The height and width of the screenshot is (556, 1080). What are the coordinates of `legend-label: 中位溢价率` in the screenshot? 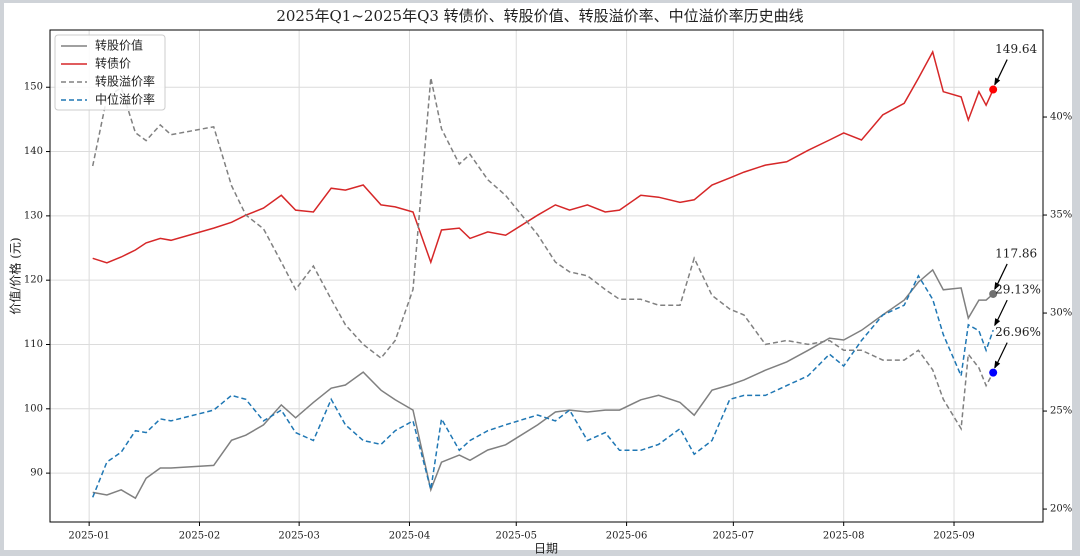 It's located at (125, 99).